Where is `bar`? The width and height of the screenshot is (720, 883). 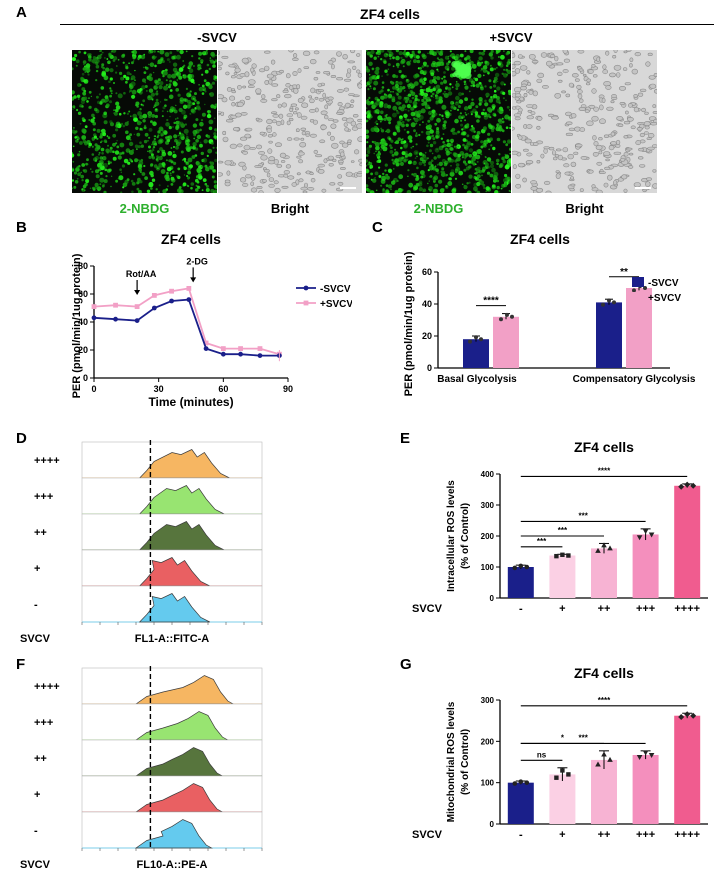
bar is located at coordinates (520, 803).